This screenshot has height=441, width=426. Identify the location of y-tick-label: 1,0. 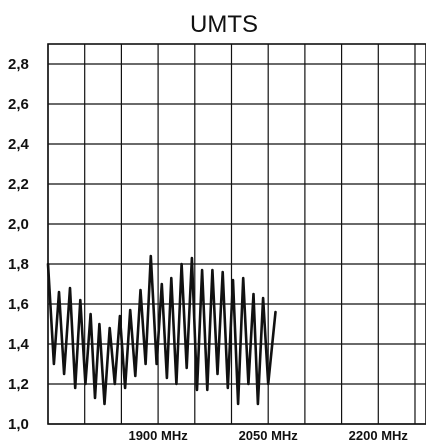
(18, 424).